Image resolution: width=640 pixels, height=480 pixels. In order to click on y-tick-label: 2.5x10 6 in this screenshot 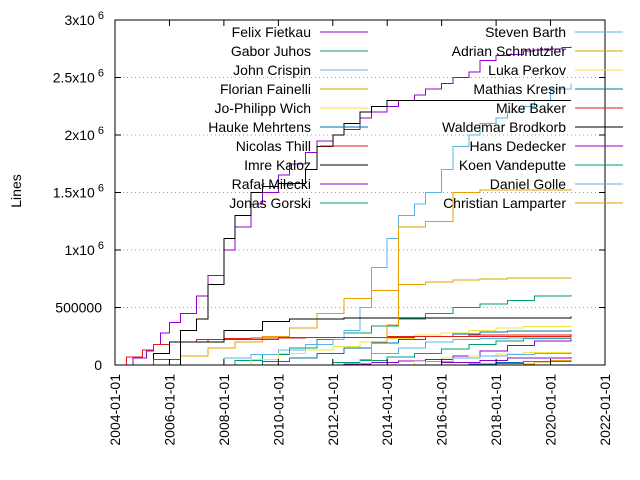, I will do `click(78, 77)`.